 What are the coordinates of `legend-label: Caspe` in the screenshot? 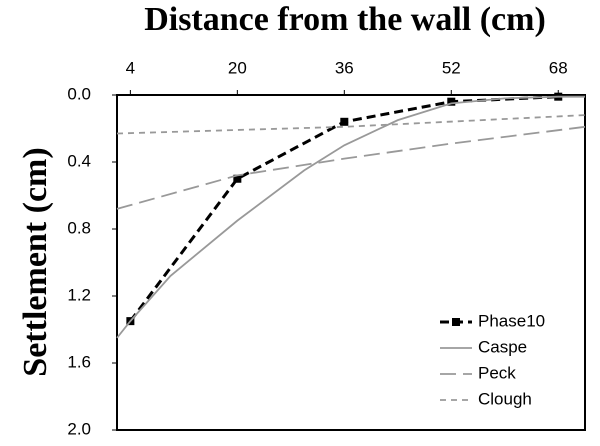 It's located at (502, 346).